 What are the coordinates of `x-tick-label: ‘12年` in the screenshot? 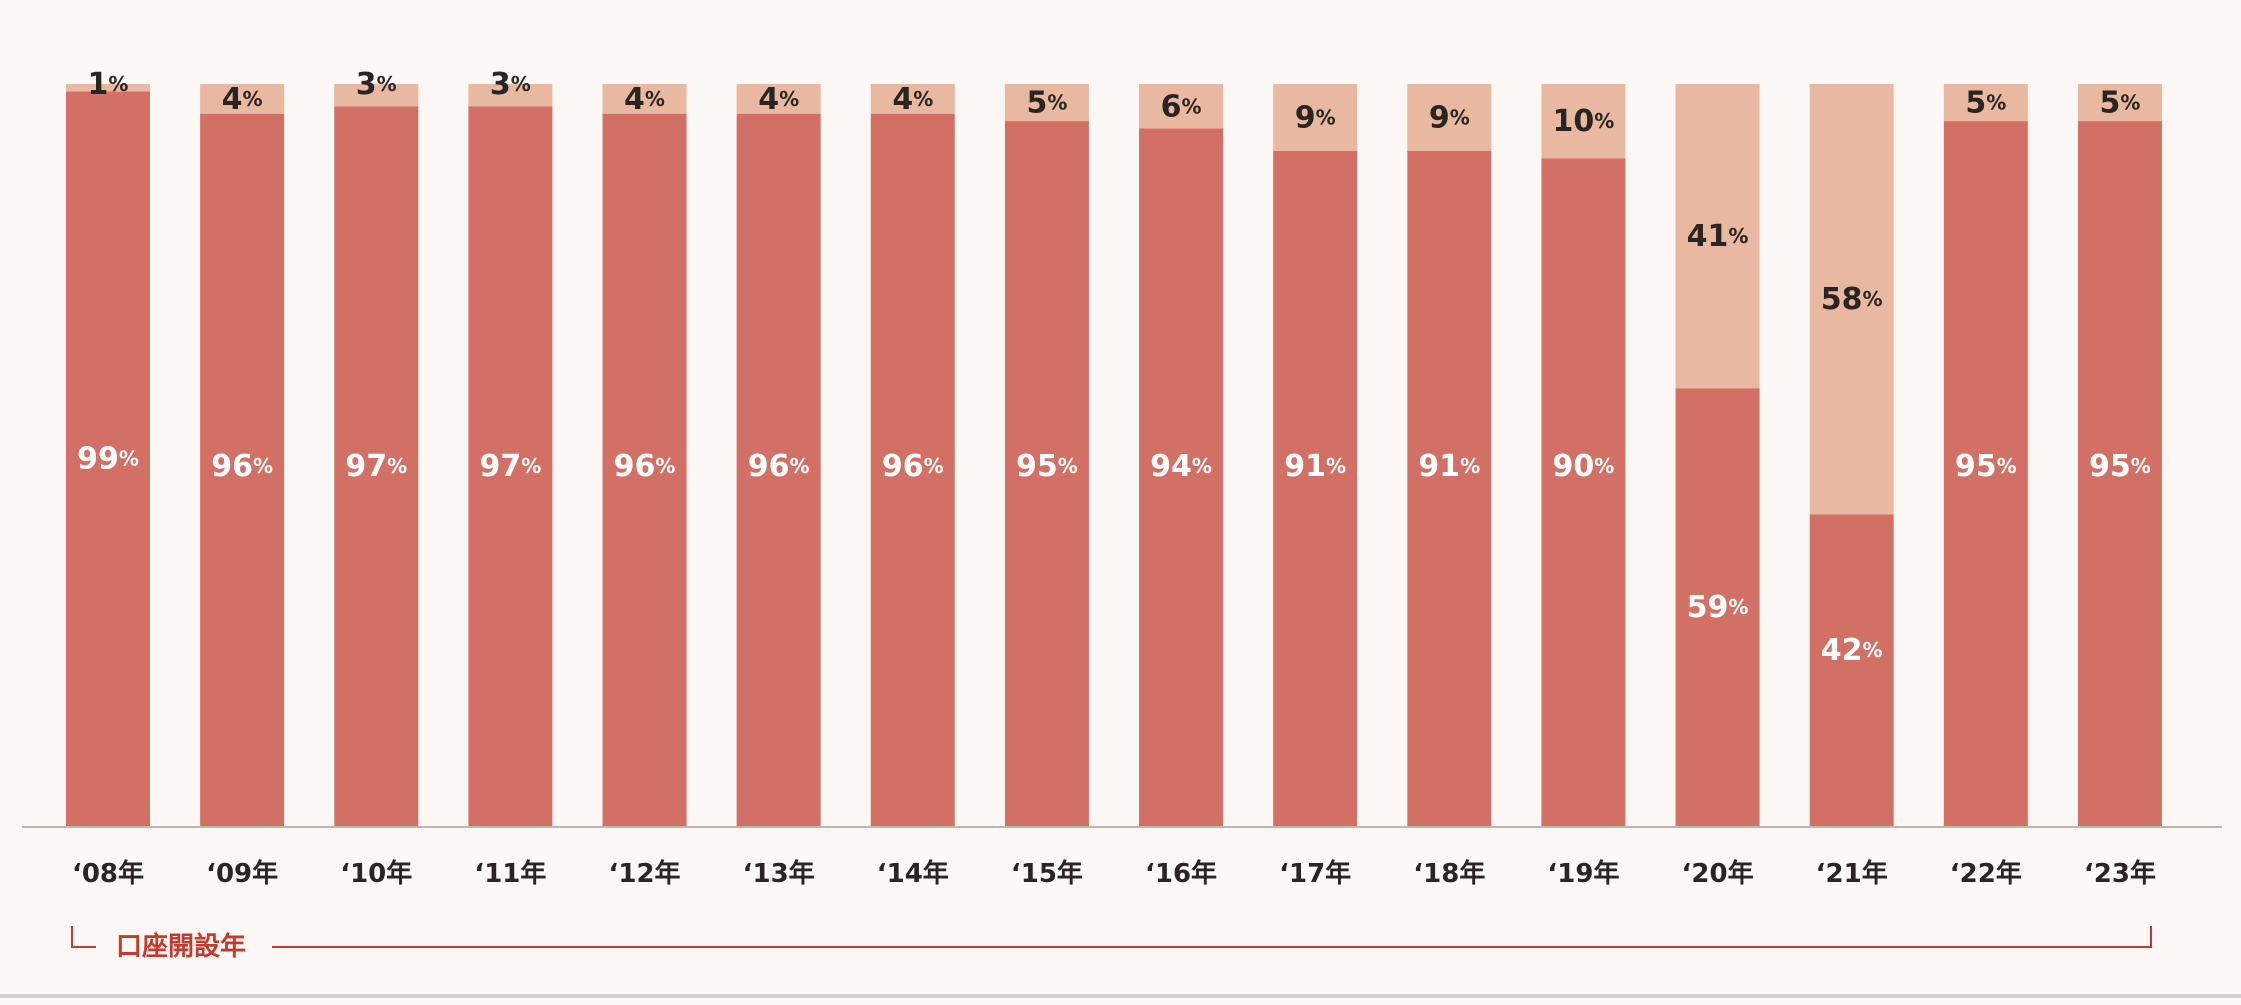 It's located at (644, 873).